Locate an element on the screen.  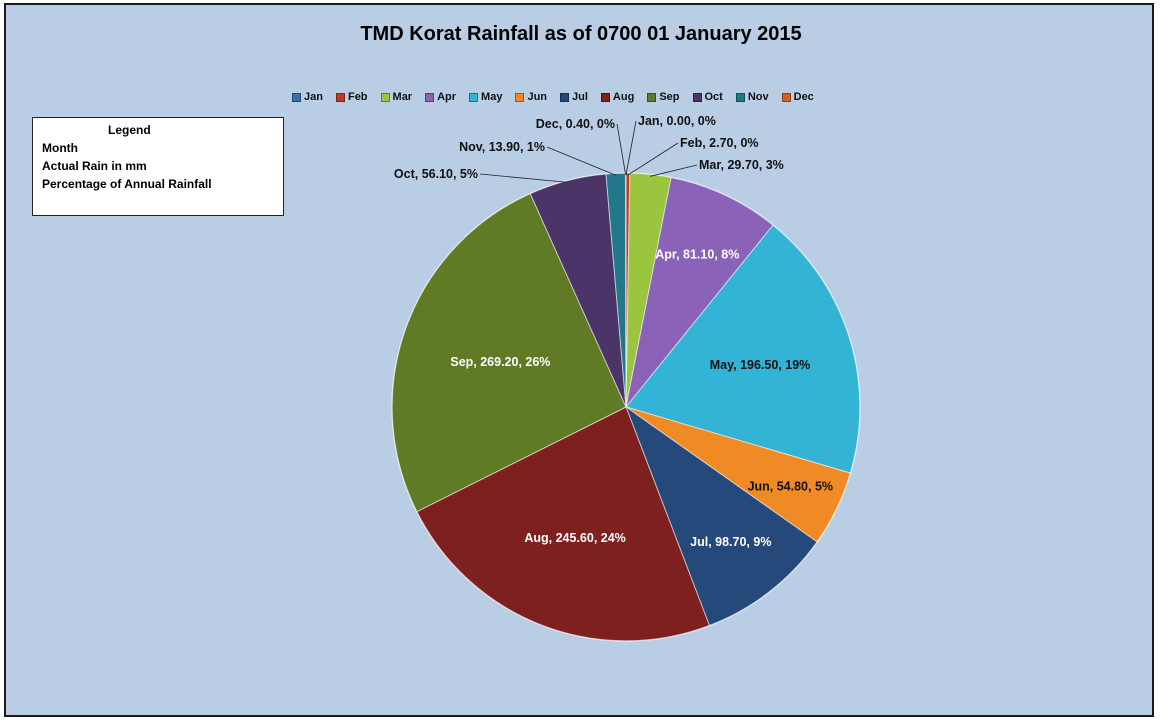
data-label-dec: Dec, 0.40, 0% is located at coordinates (575, 124).